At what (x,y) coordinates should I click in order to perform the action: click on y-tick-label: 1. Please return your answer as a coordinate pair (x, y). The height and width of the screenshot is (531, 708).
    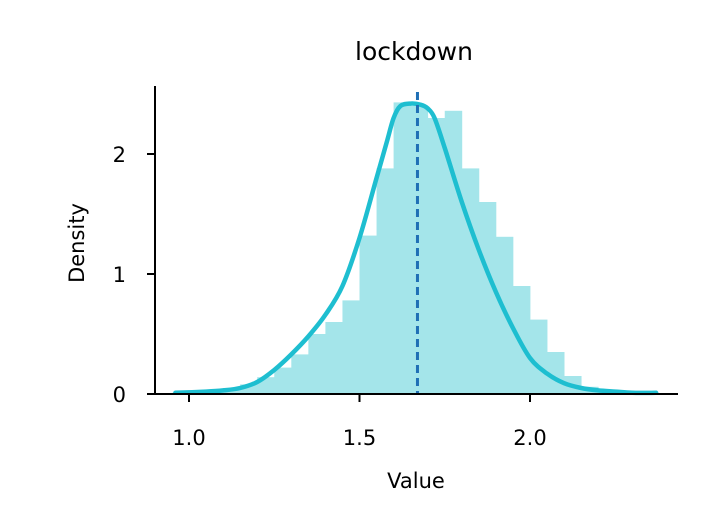
    Looking at the image, I should click on (119, 275).